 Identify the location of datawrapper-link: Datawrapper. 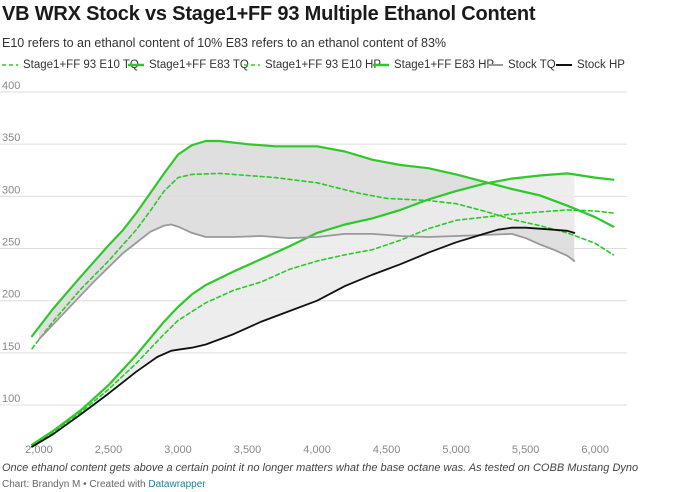
(177, 484).